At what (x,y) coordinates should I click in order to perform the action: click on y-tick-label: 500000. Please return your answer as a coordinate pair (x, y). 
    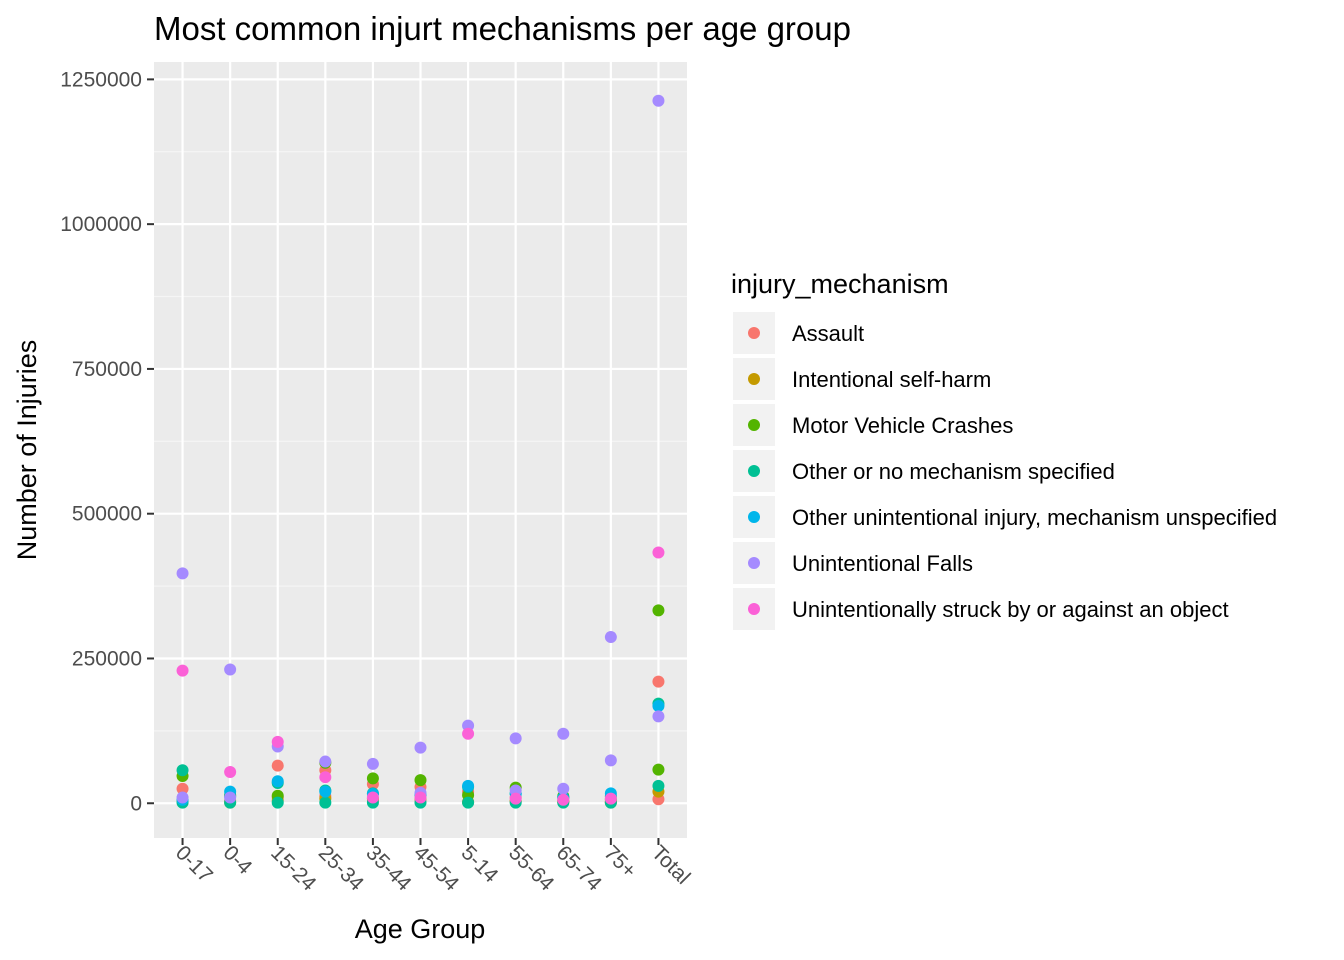
    Looking at the image, I should click on (107, 514).